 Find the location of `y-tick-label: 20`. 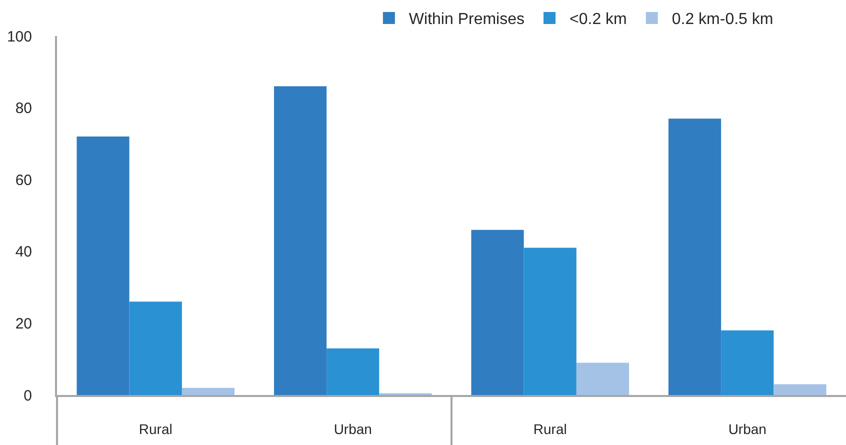

y-tick-label: 20 is located at coordinates (23, 323).